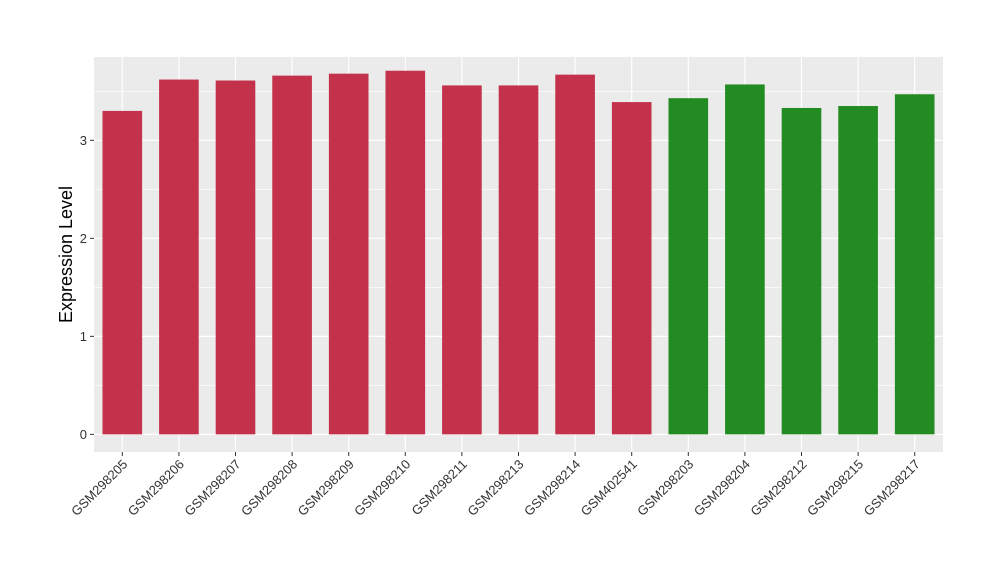 The height and width of the screenshot is (580, 1000). I want to click on y-axis: 0 1 2 3, so click(87, 287).